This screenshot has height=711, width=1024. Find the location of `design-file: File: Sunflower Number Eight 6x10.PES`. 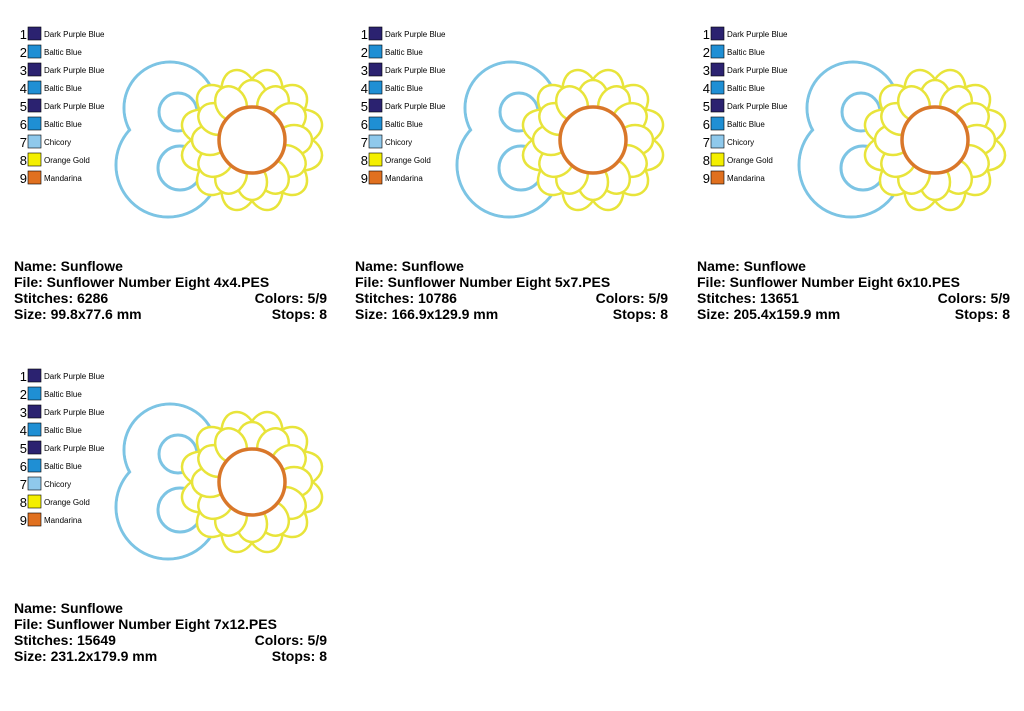

design-file: File: Sunflower Number Eight 6x10.PES is located at coordinates (828, 282).